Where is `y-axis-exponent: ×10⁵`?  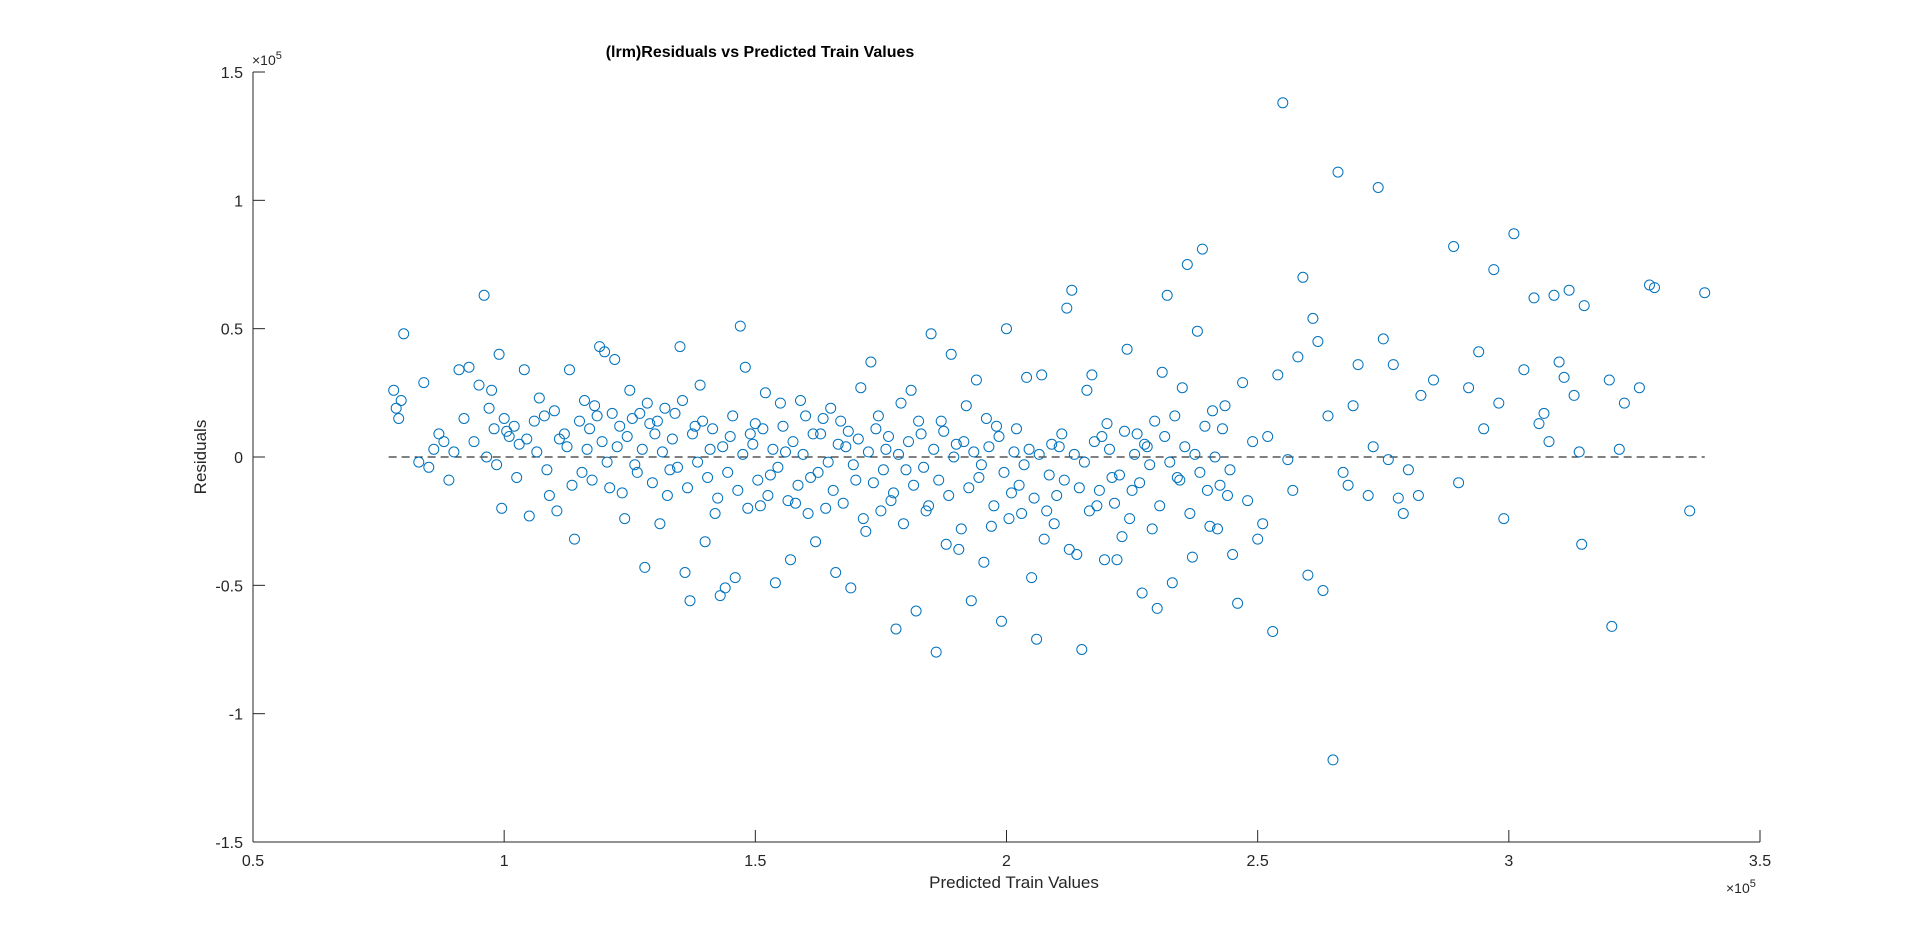
y-axis-exponent: ×10⁵ is located at coordinates (267, 59).